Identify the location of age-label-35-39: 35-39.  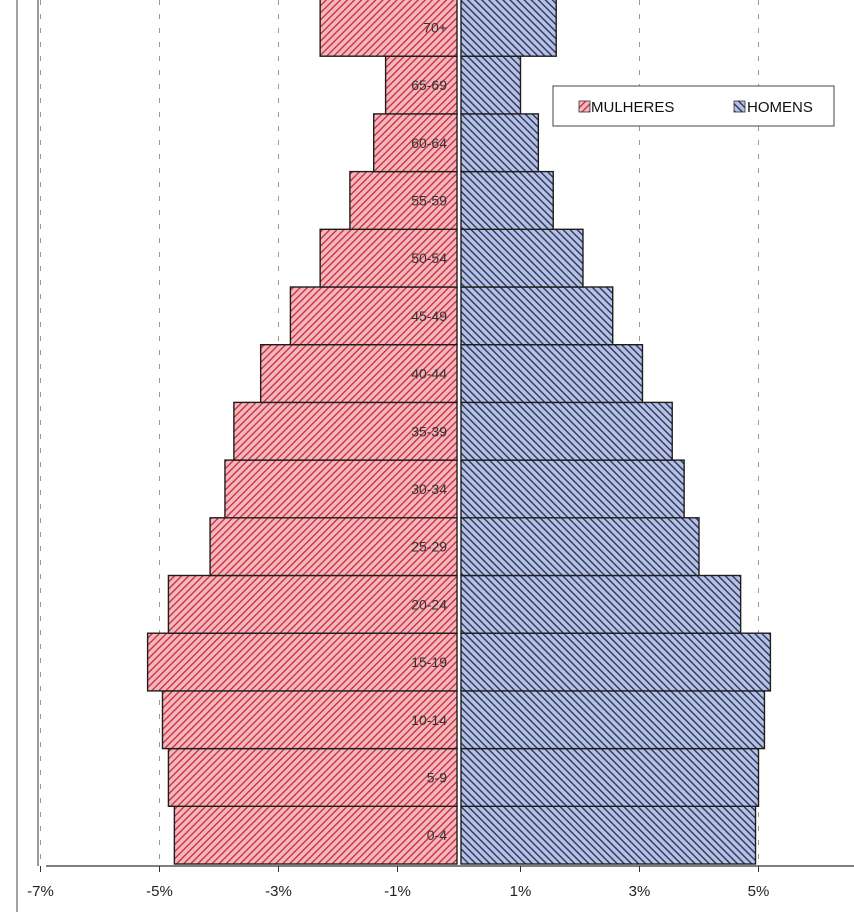
(429, 431).